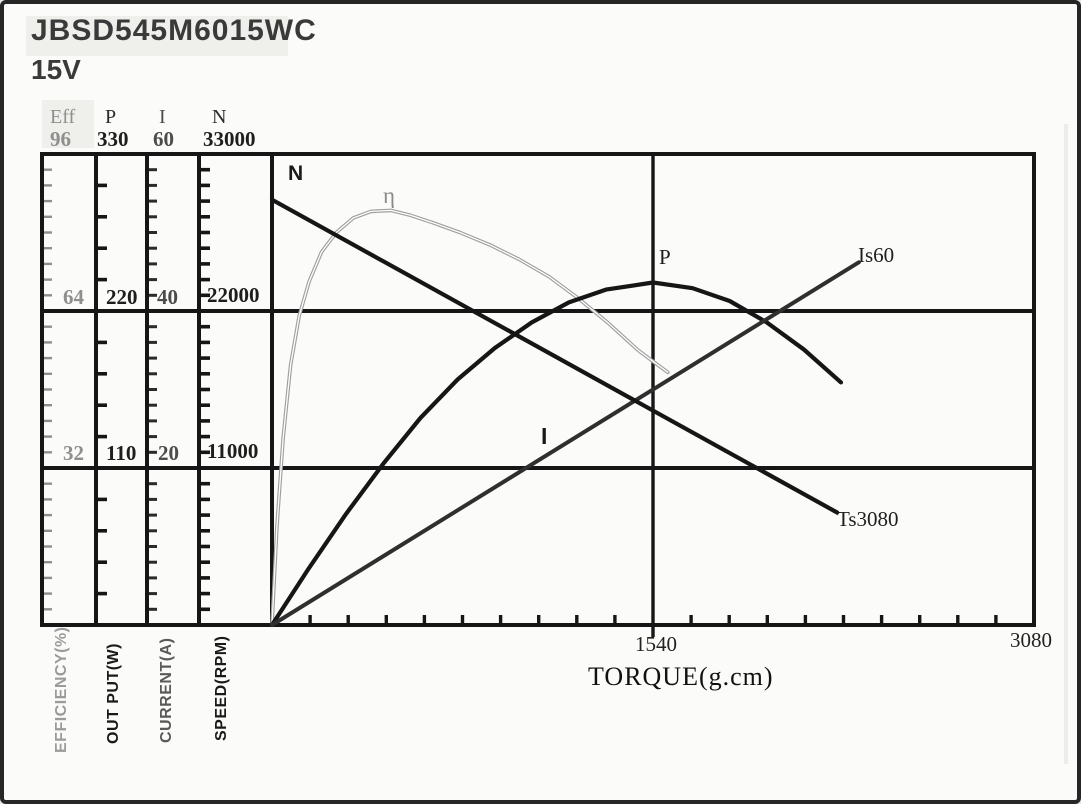 The width and height of the screenshot is (1081, 804). I want to click on speed-curve-label: N, so click(296, 173).